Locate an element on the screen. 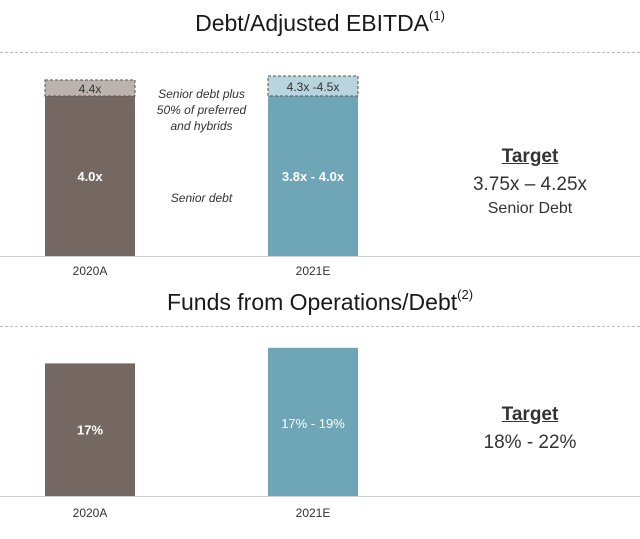 The image size is (640, 539). chart2-divider is located at coordinates (320, 326).